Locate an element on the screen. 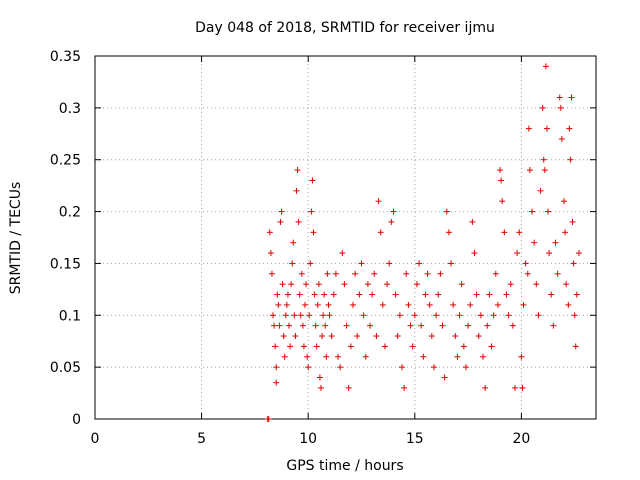 The height and width of the screenshot is (480, 640). y-tick-label: 0.25 is located at coordinates (65, 161).